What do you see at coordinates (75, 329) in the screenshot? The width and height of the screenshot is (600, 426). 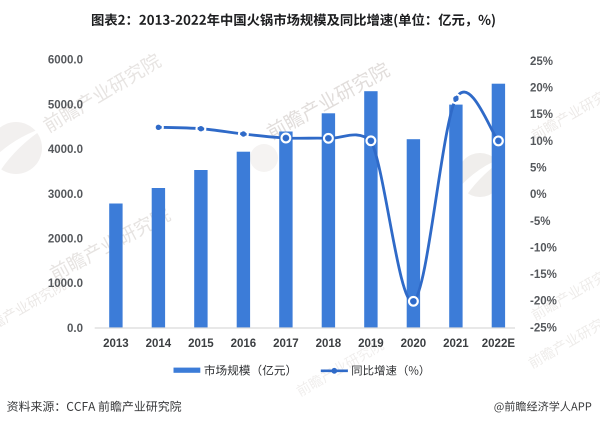 I see `svg-text: 0.0` at bounding box center [75, 329].